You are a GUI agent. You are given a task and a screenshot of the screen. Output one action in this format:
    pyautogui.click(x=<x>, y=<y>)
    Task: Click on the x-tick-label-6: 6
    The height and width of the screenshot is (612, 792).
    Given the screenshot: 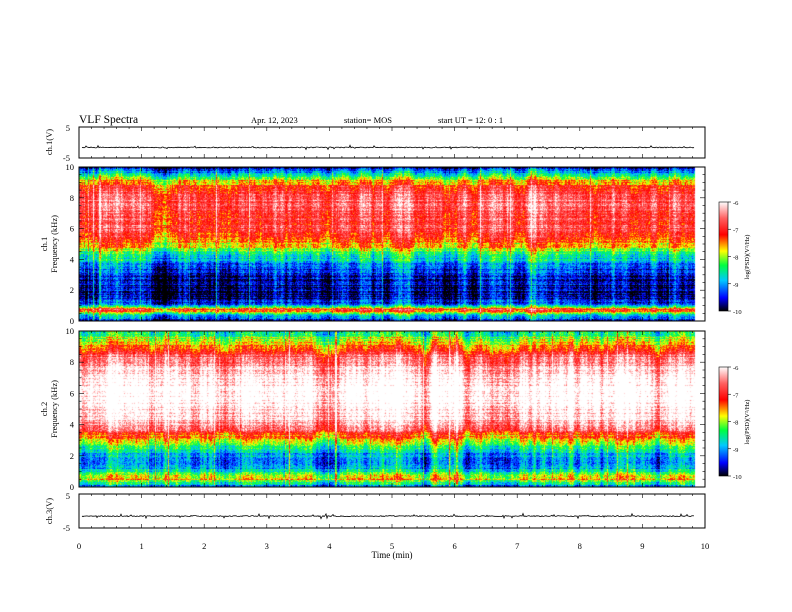 What is the action you would take?
    pyautogui.click(x=454, y=546)
    